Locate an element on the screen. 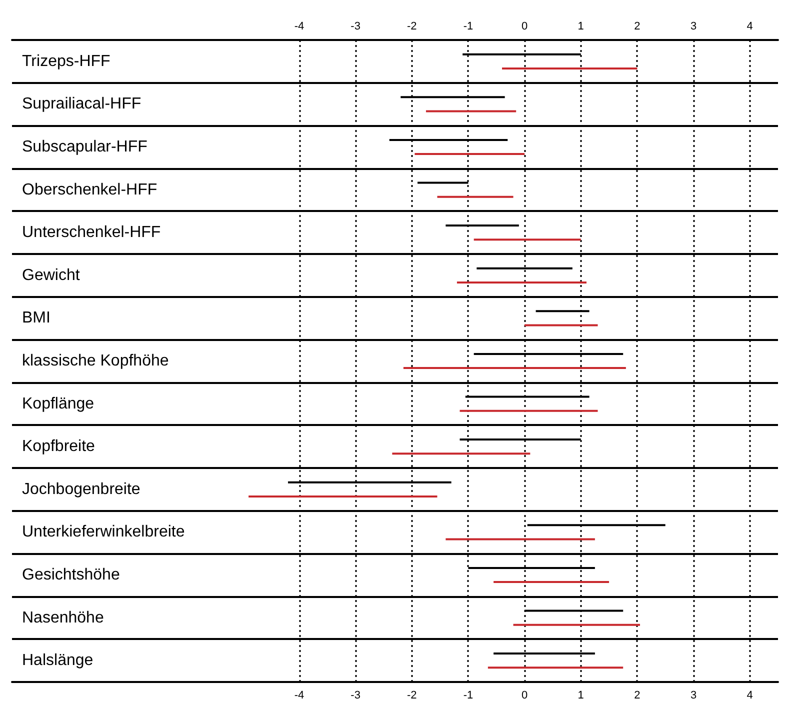 This screenshot has width=802, height=702. y-tick-label: Nasenhöhe is located at coordinates (63, 617).